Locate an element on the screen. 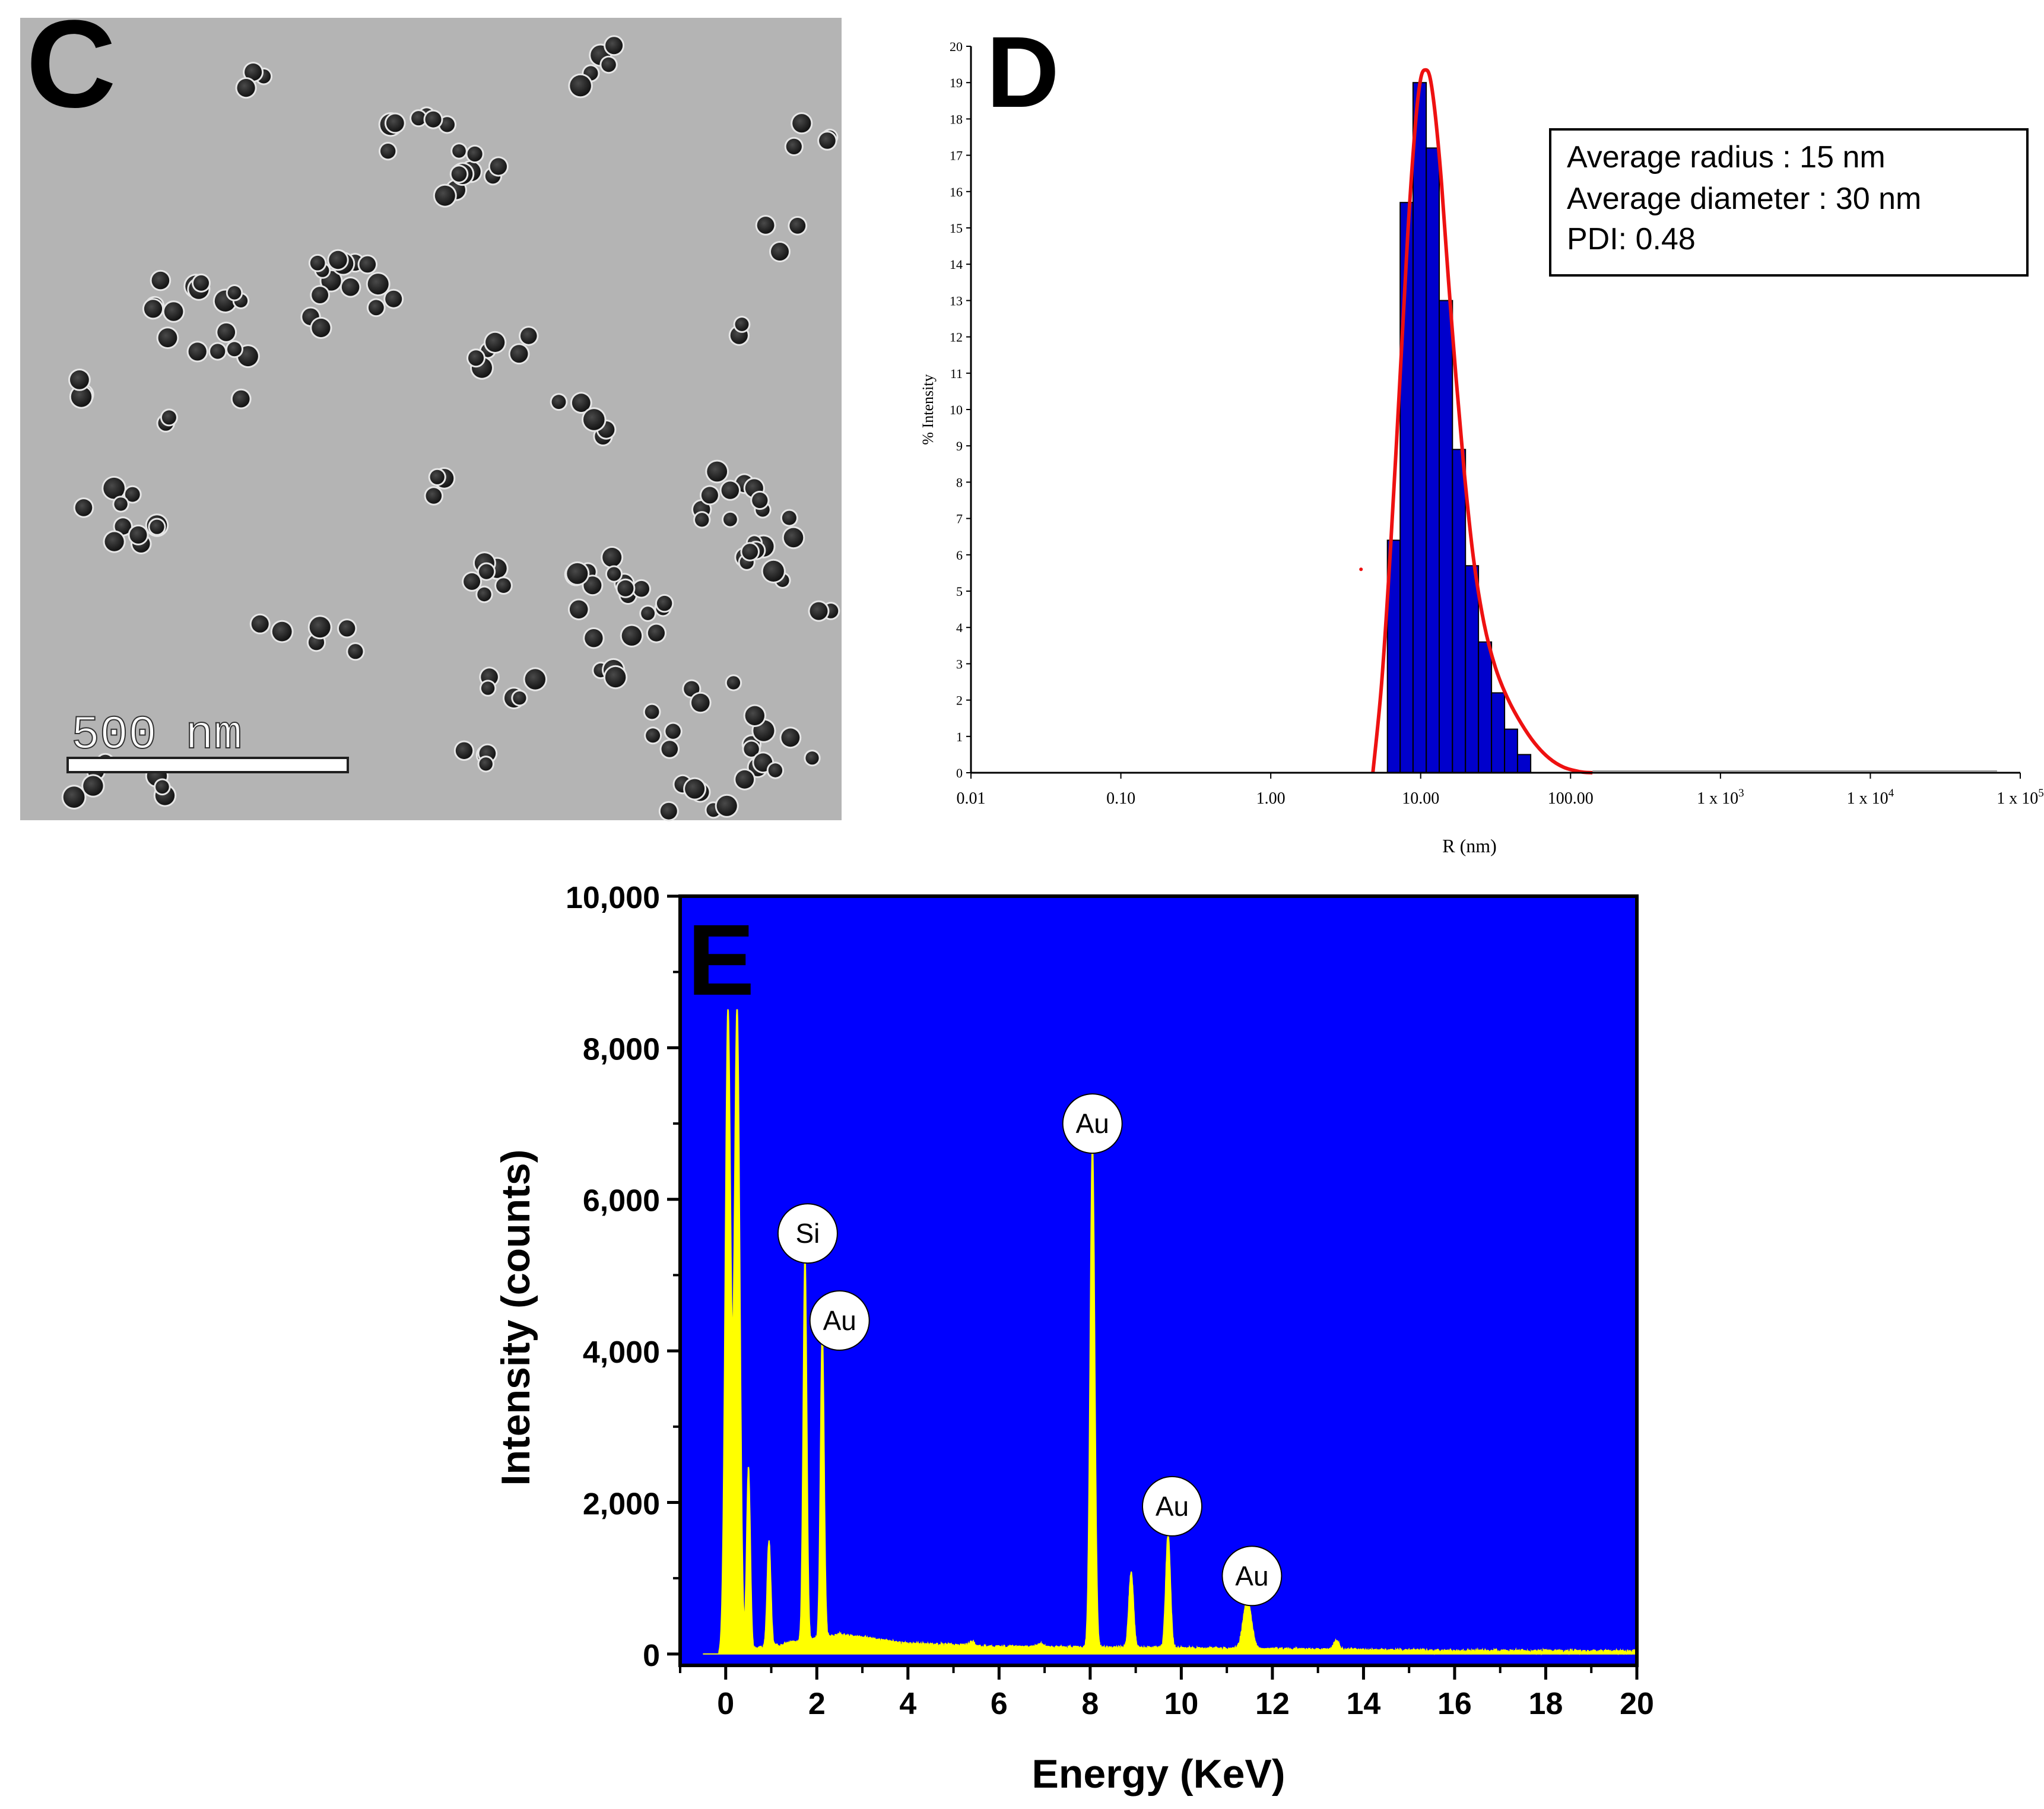 Image resolution: width=2044 pixels, height=1809 pixels. scale-bar-label: 500 nm is located at coordinates (156, 736).